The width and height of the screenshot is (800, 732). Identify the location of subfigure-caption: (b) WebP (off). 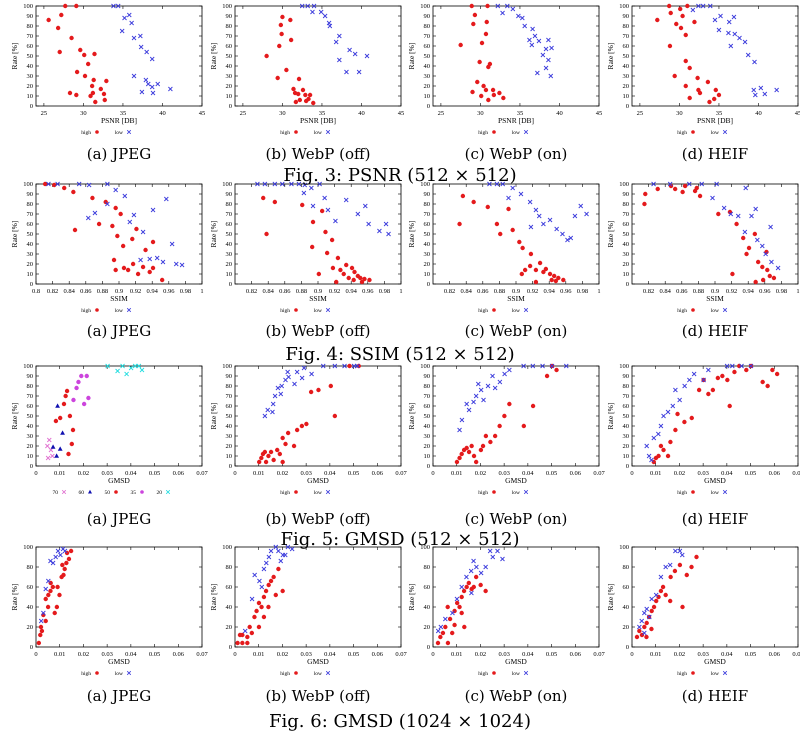
(318, 331).